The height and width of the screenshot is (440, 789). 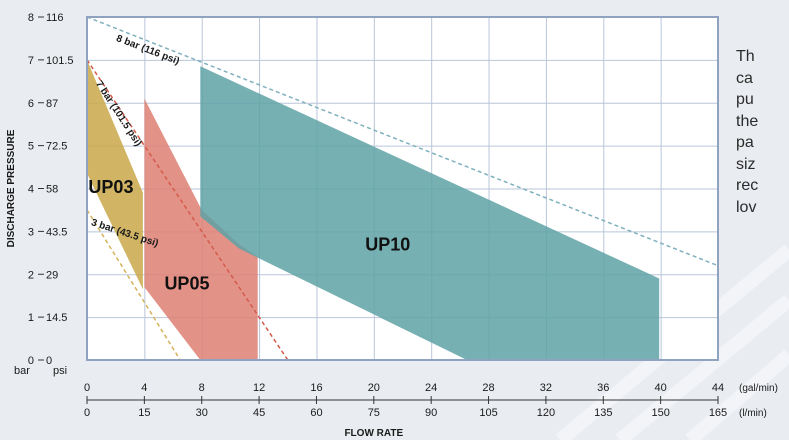 What do you see at coordinates (746, 207) in the screenshot?
I see `side-text-line: lov` at bounding box center [746, 207].